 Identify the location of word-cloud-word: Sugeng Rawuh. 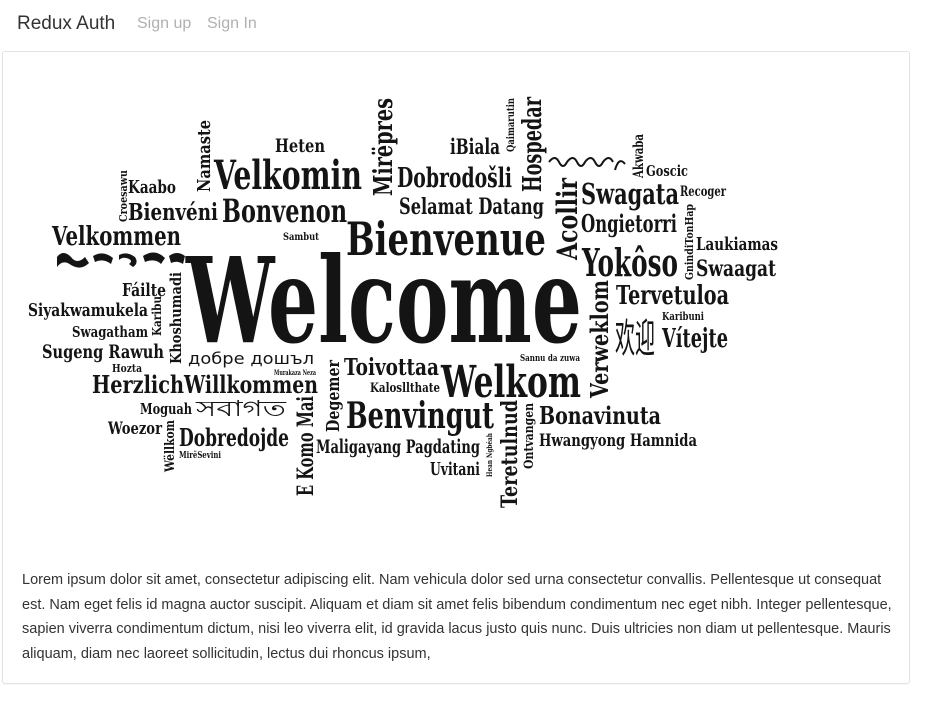
(103, 352).